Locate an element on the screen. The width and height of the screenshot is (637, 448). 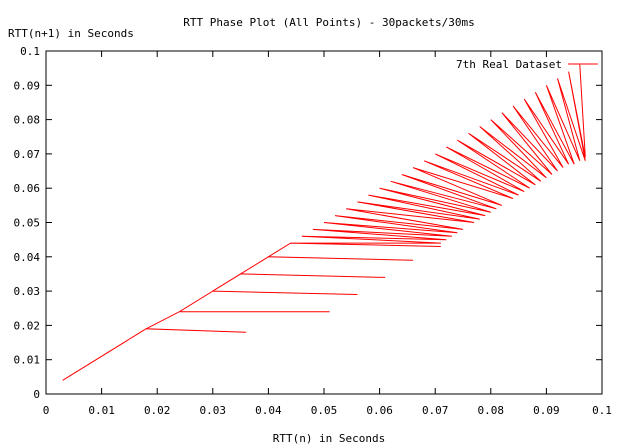
x-tick-label: 0.09 is located at coordinates (546, 410).